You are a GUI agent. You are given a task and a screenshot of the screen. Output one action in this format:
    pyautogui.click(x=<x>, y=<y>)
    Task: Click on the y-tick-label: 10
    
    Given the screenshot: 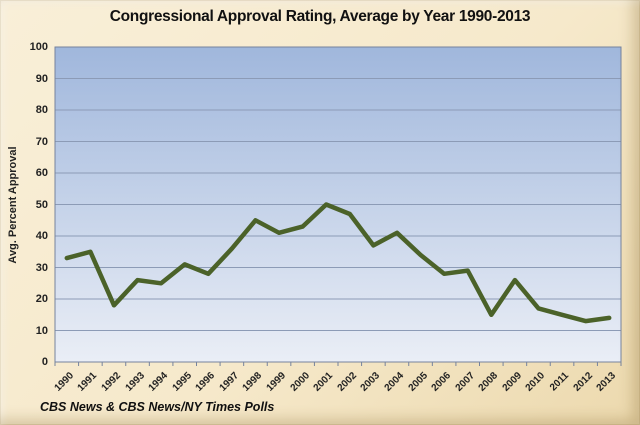 What is the action you would take?
    pyautogui.click(x=41, y=330)
    